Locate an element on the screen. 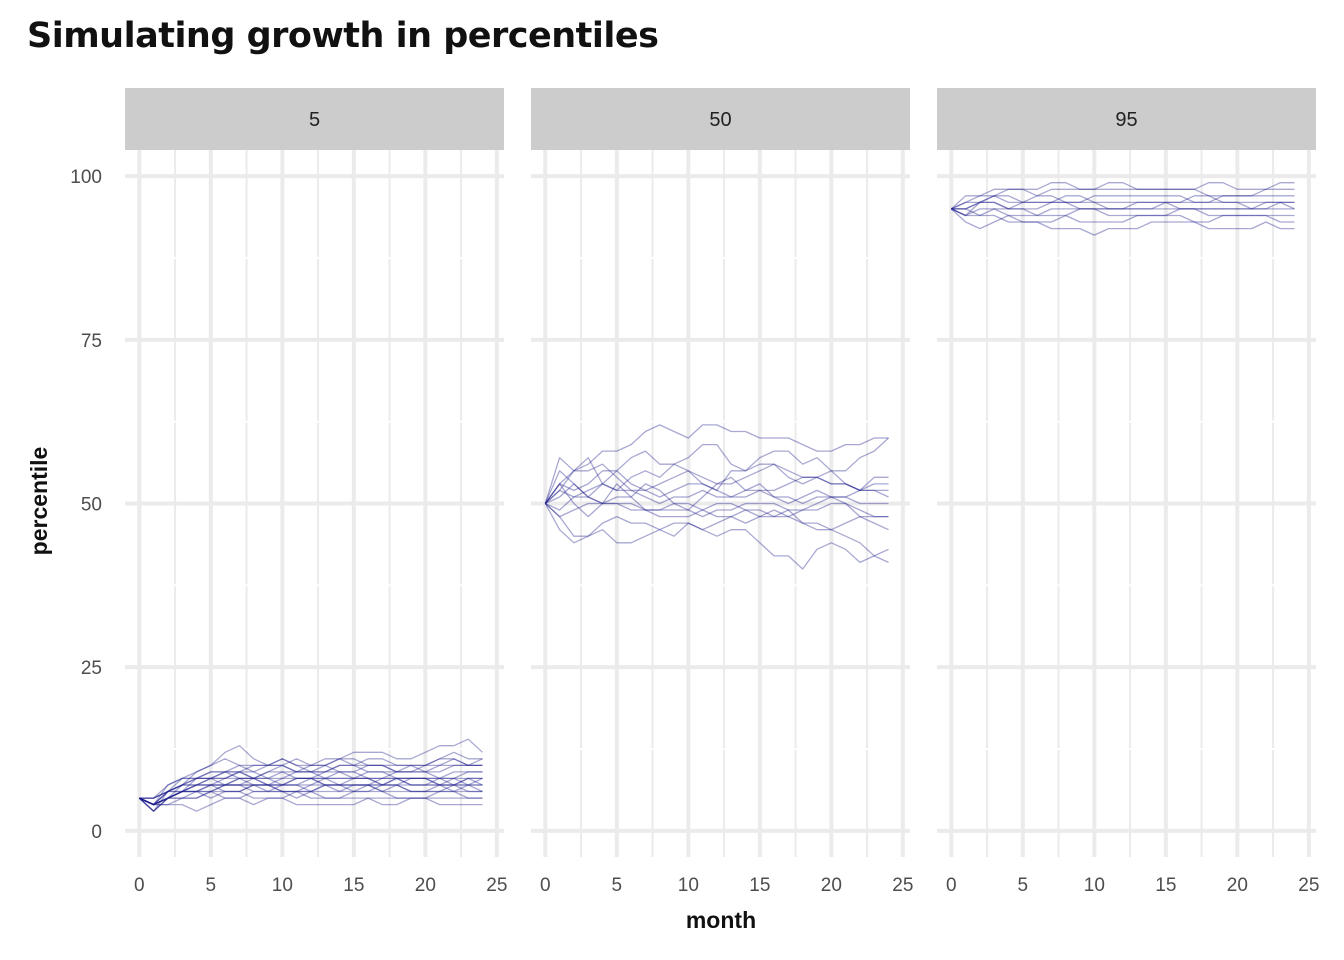 Image resolution: width=1344 pixels, height=960 pixels. y-tick-label: 0 is located at coordinates (96, 832).